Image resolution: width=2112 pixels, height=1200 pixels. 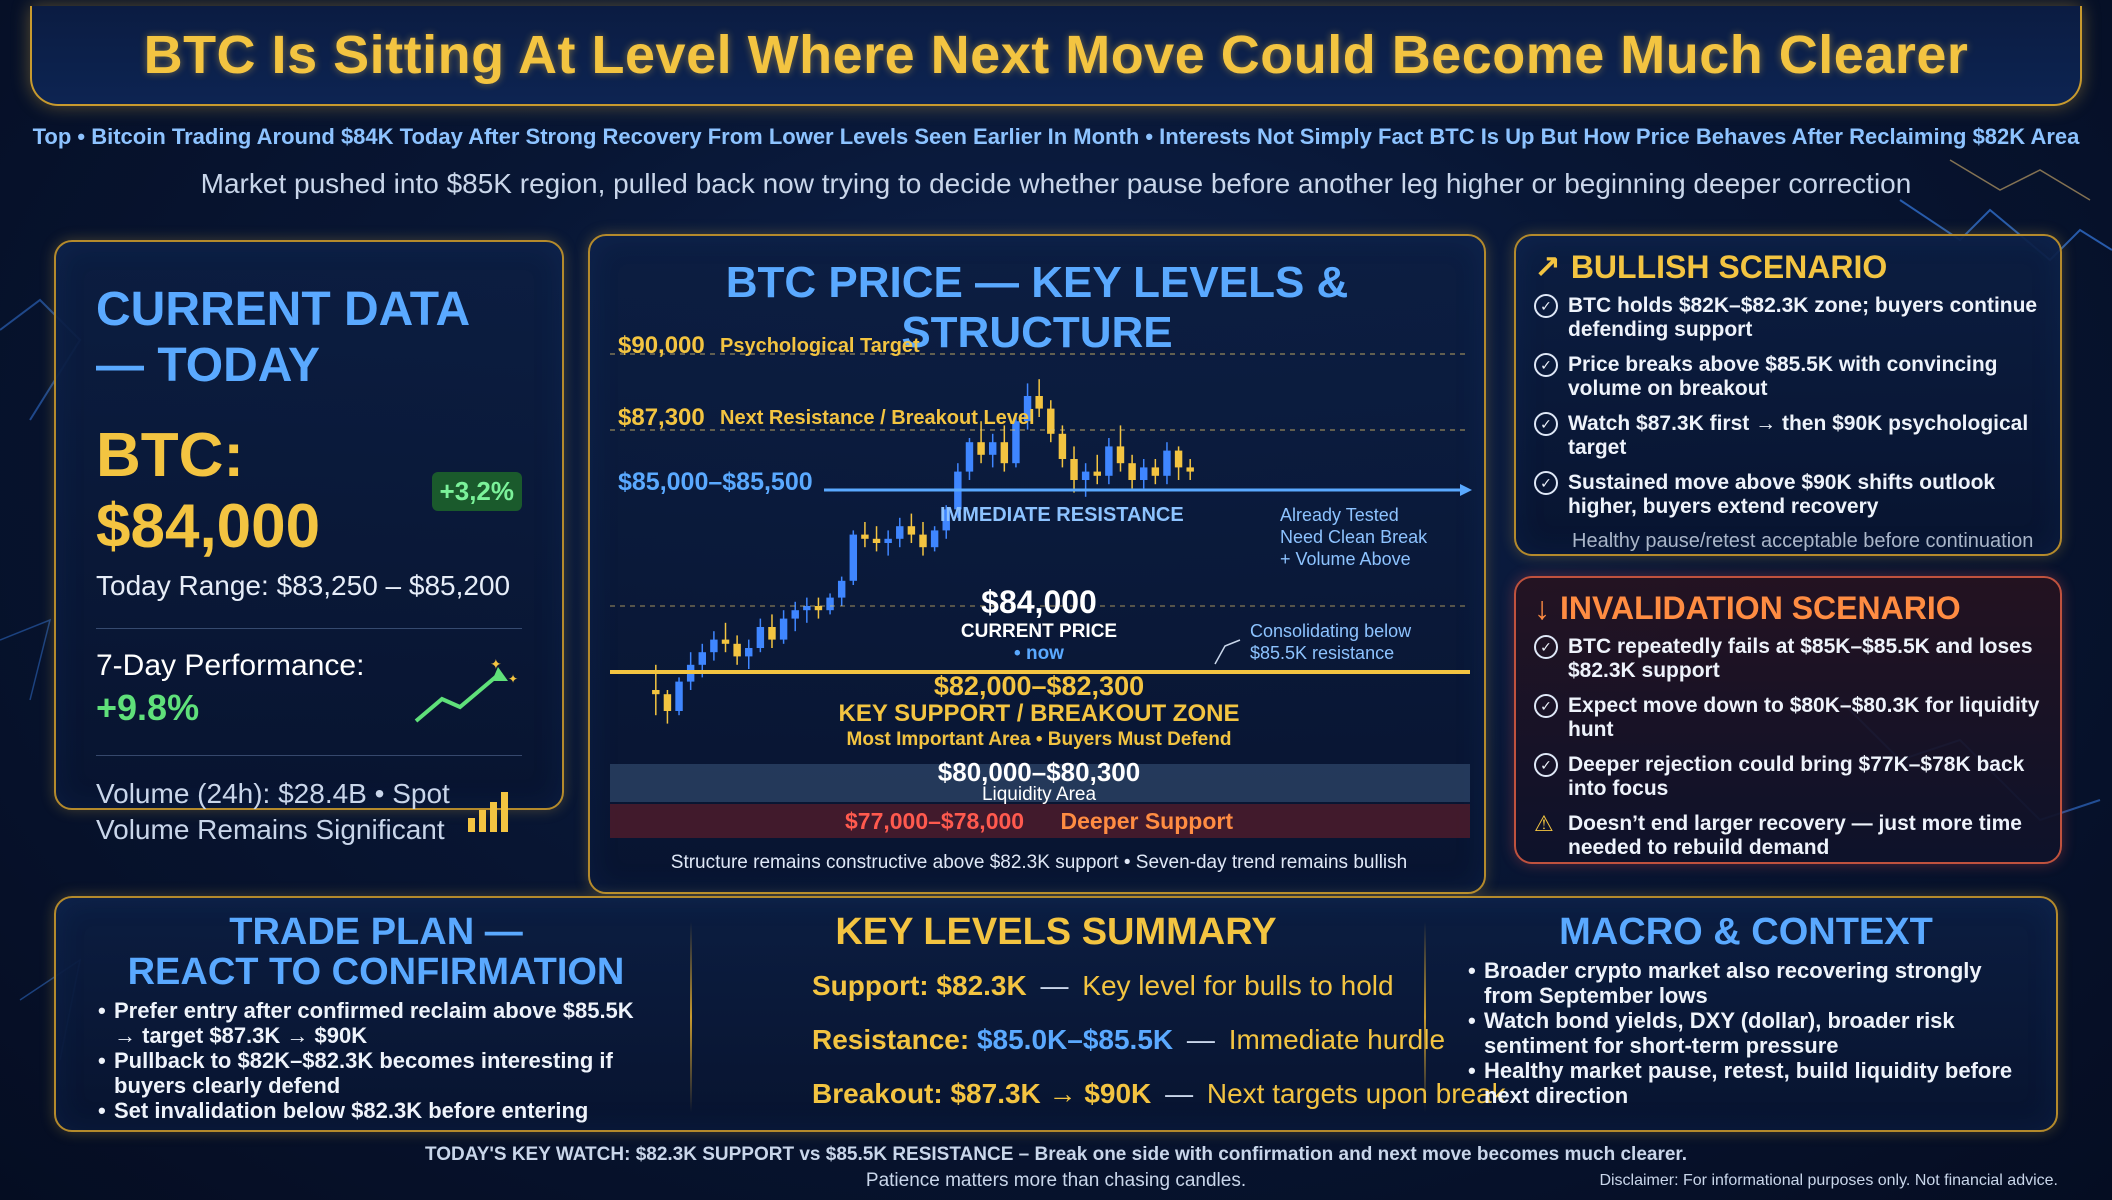 What do you see at coordinates (230, 665) in the screenshot?
I see `perf-label: 7-Day Performance:` at bounding box center [230, 665].